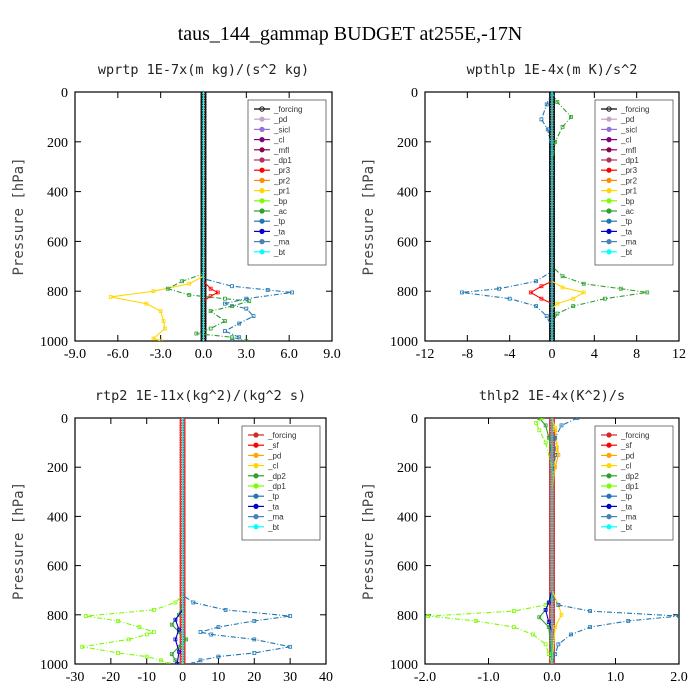  I want to click on plot-frame, so click(200, 541).